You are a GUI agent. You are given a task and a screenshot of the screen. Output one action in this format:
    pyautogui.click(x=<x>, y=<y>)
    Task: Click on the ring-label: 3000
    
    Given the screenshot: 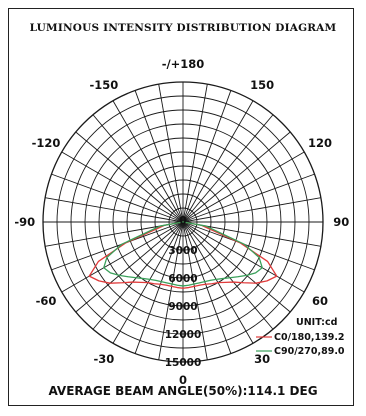 What is the action you would take?
    pyautogui.click(x=182, y=251)
    